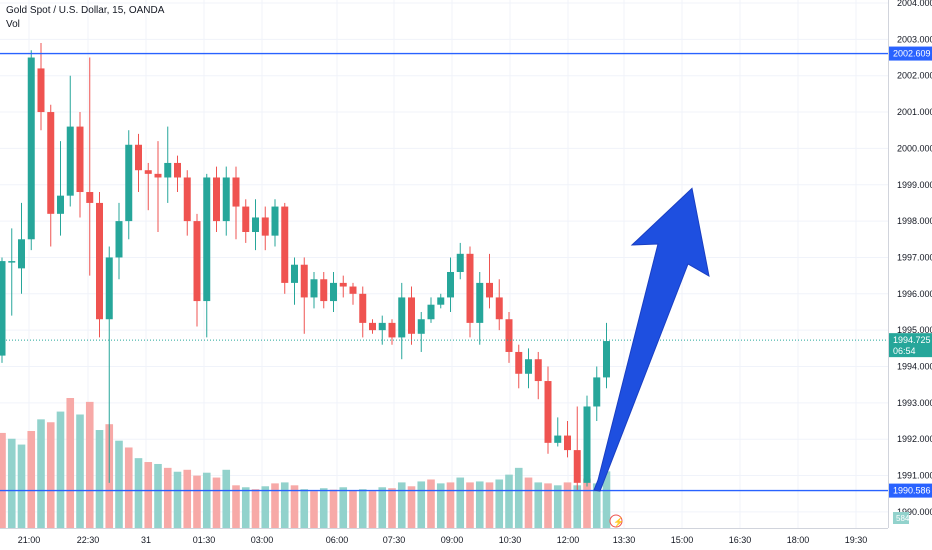  I want to click on arrow-annotation, so click(651, 339).